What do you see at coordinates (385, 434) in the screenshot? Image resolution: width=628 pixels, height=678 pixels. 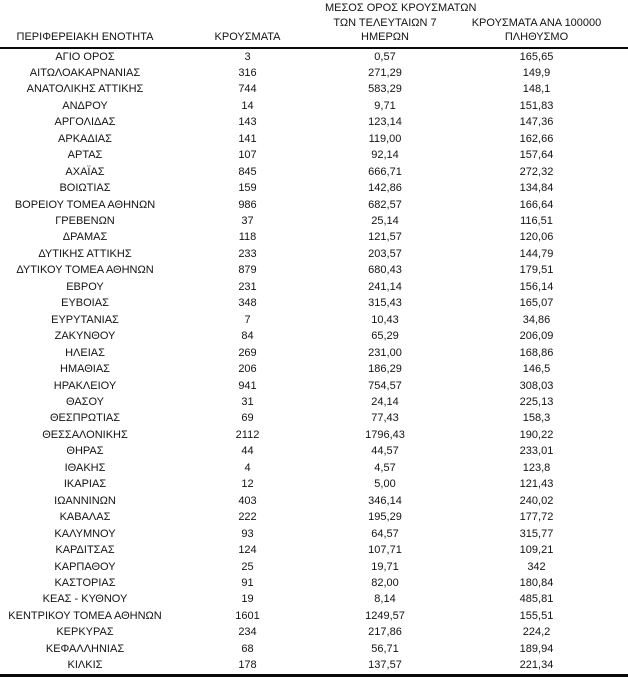 I see `avg-7day-cell: 1796,43` at bounding box center [385, 434].